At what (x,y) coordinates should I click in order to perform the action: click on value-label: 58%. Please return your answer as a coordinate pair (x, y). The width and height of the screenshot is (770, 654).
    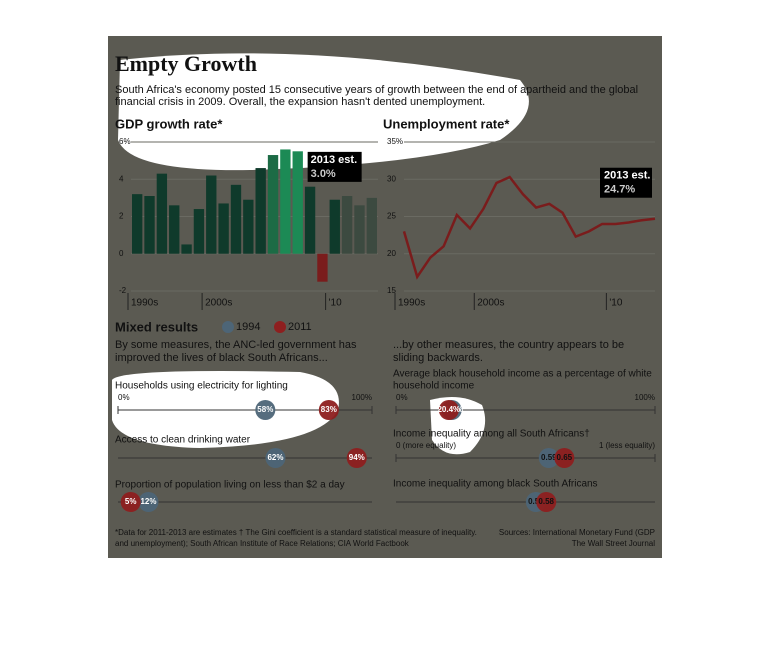
    Looking at the image, I should click on (265, 409).